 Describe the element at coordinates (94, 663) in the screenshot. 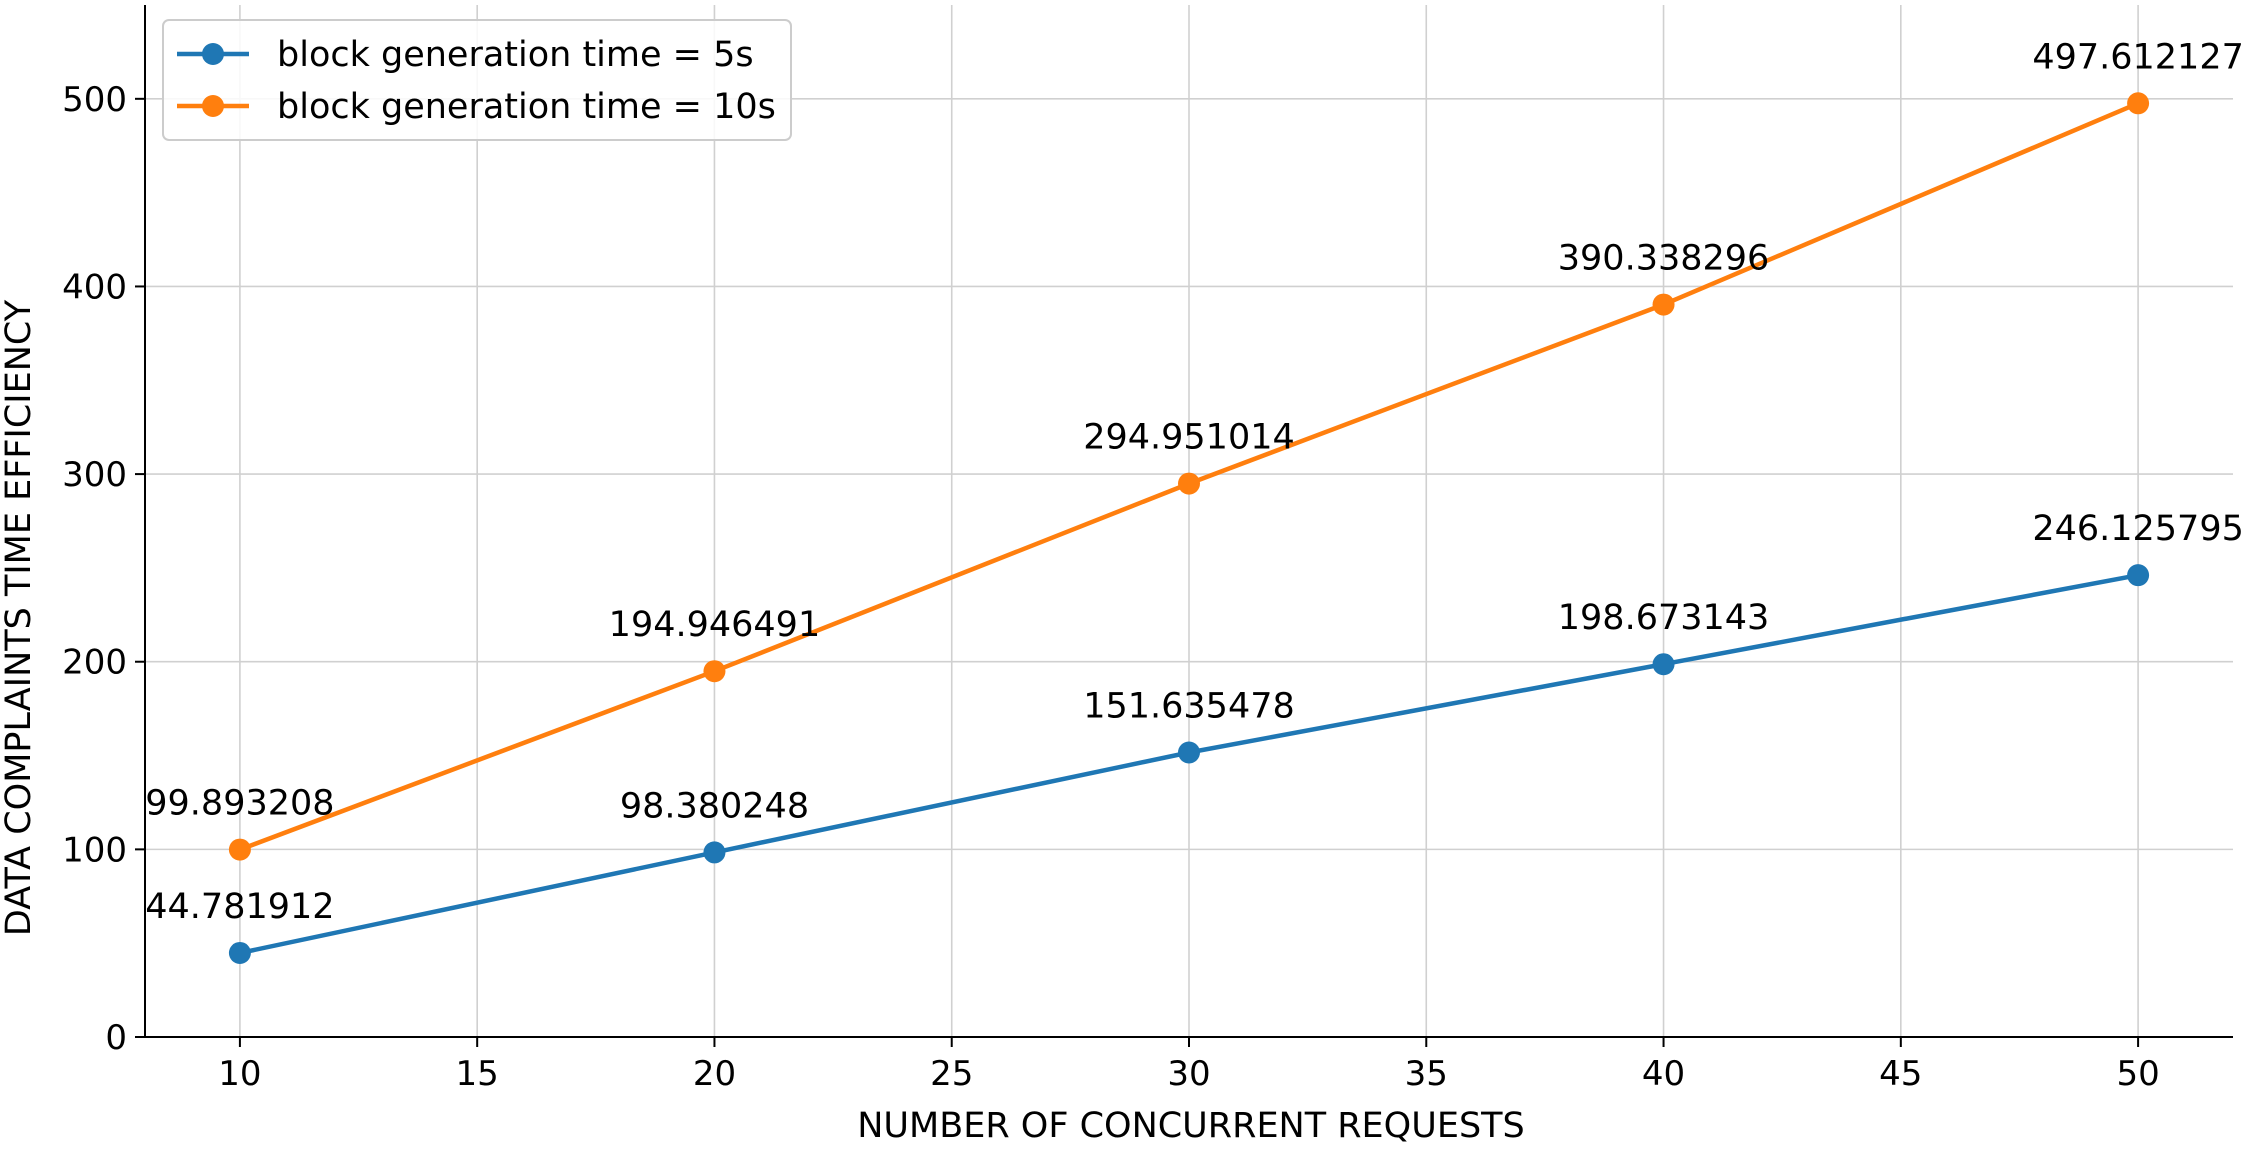

I see `y-tick-label: 200` at that location.